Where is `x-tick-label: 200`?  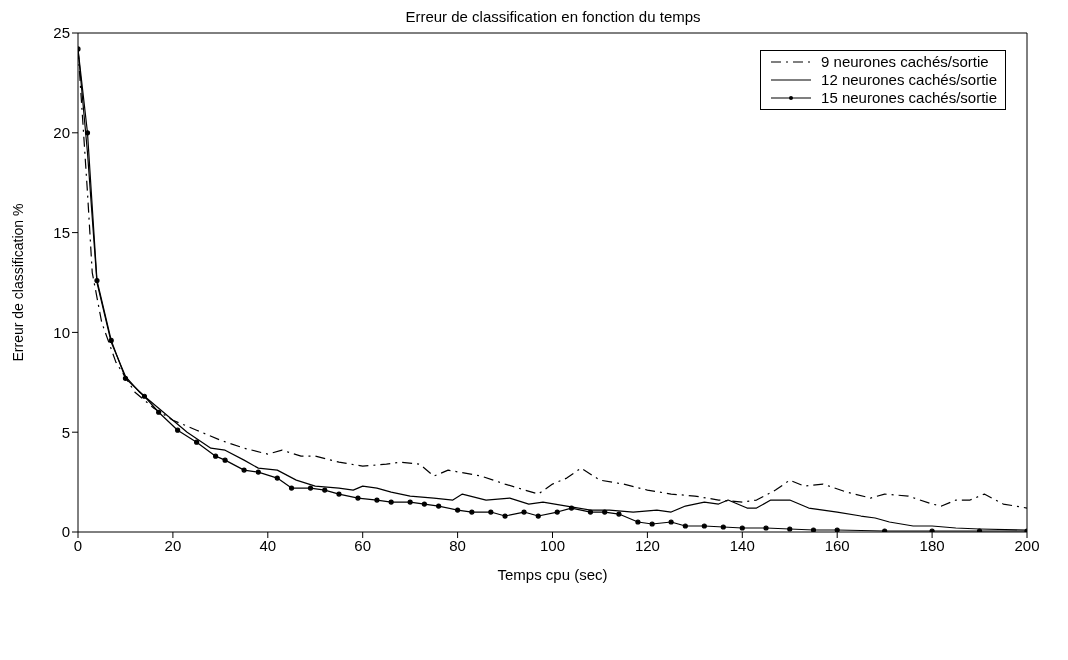 x-tick-label: 200 is located at coordinates (1027, 545).